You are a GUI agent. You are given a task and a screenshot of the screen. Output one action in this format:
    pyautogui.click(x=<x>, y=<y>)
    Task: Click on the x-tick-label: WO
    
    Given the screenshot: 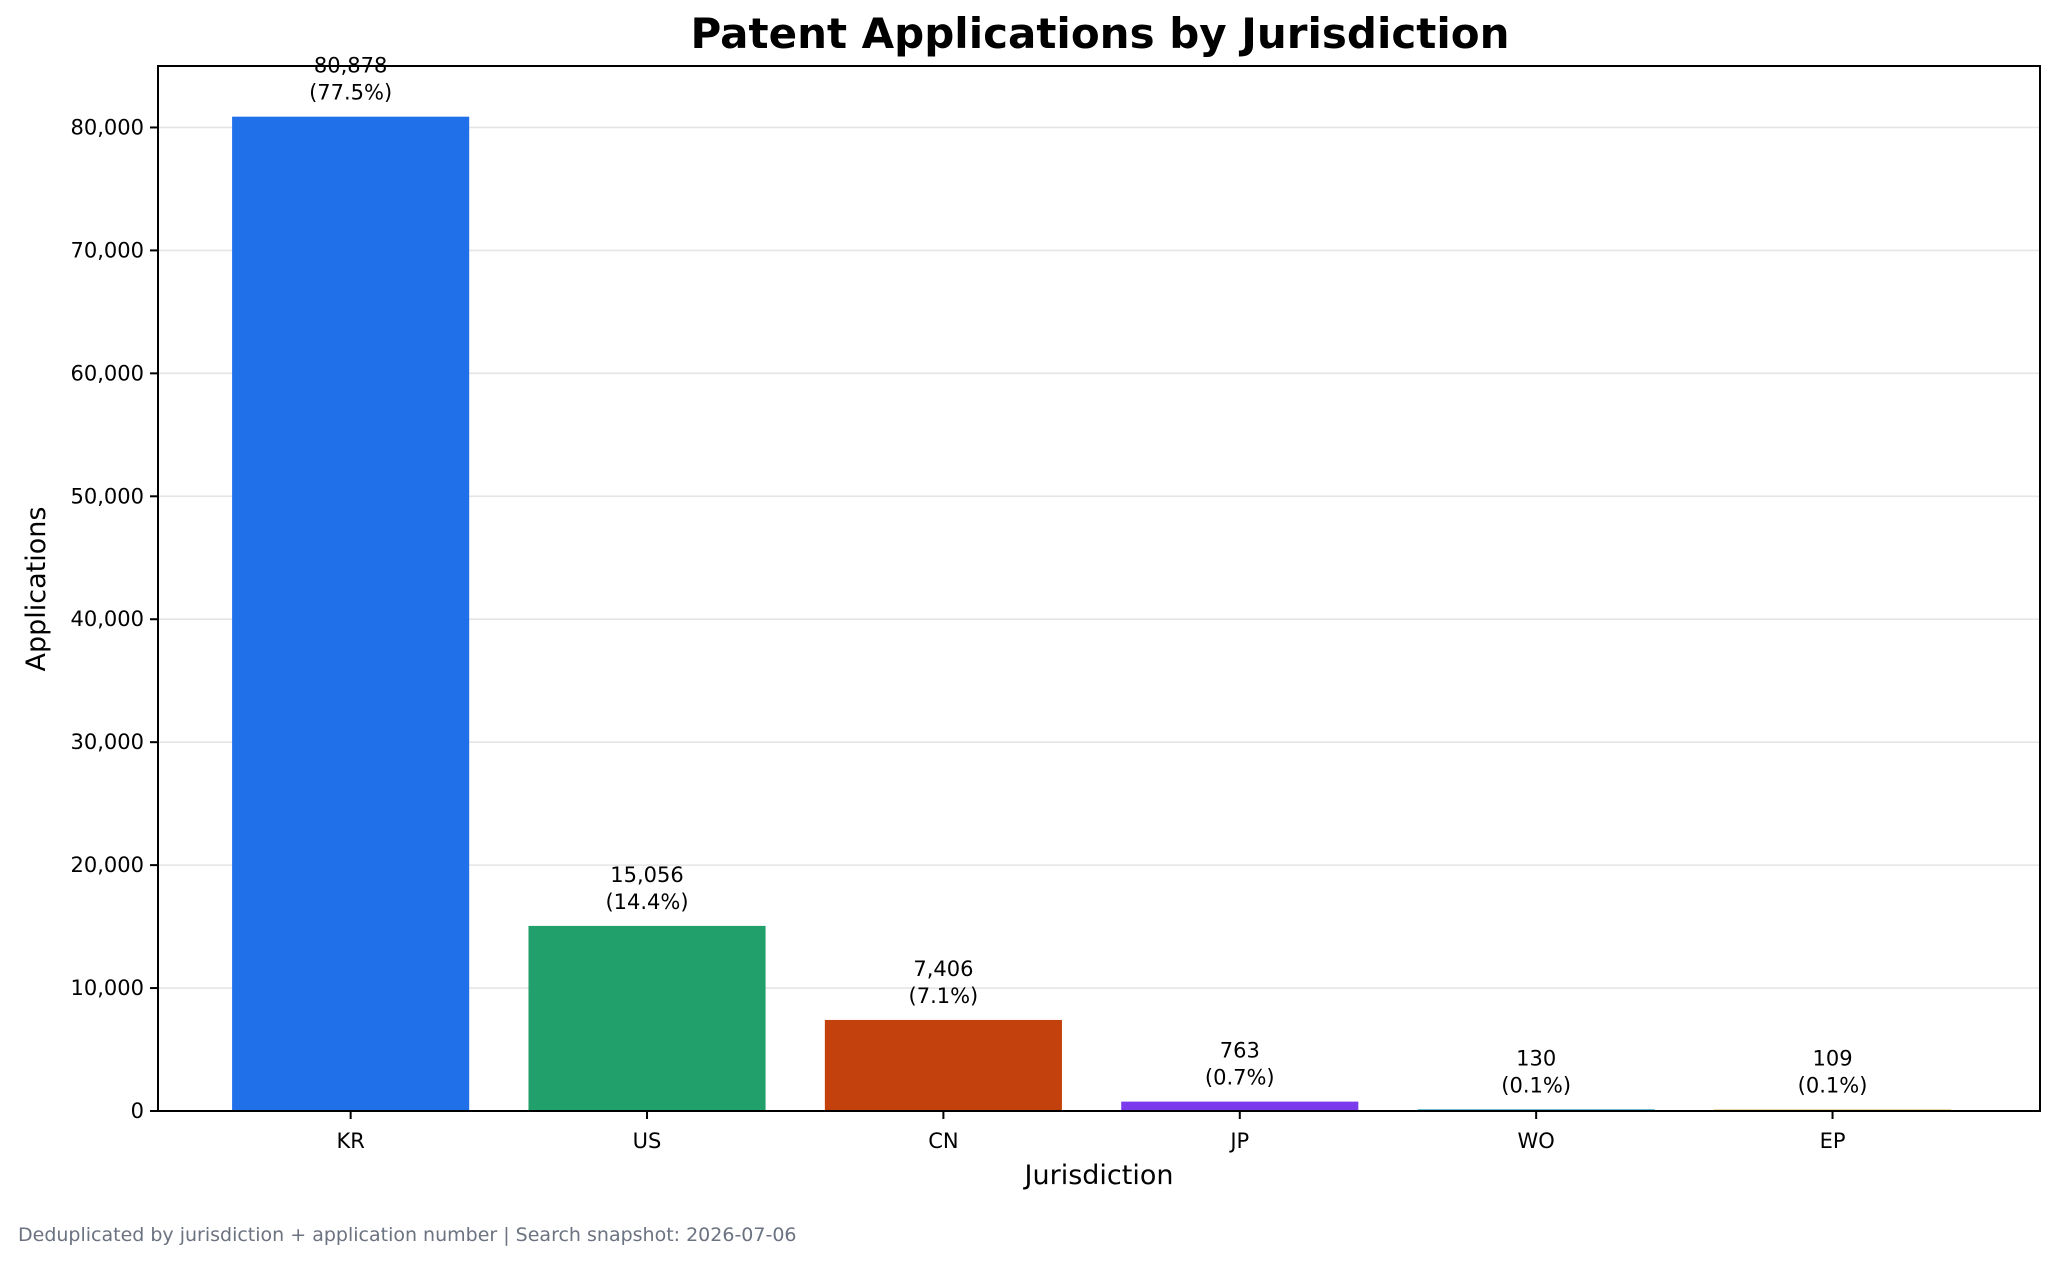 What is the action you would take?
    pyautogui.click(x=1536, y=1141)
    